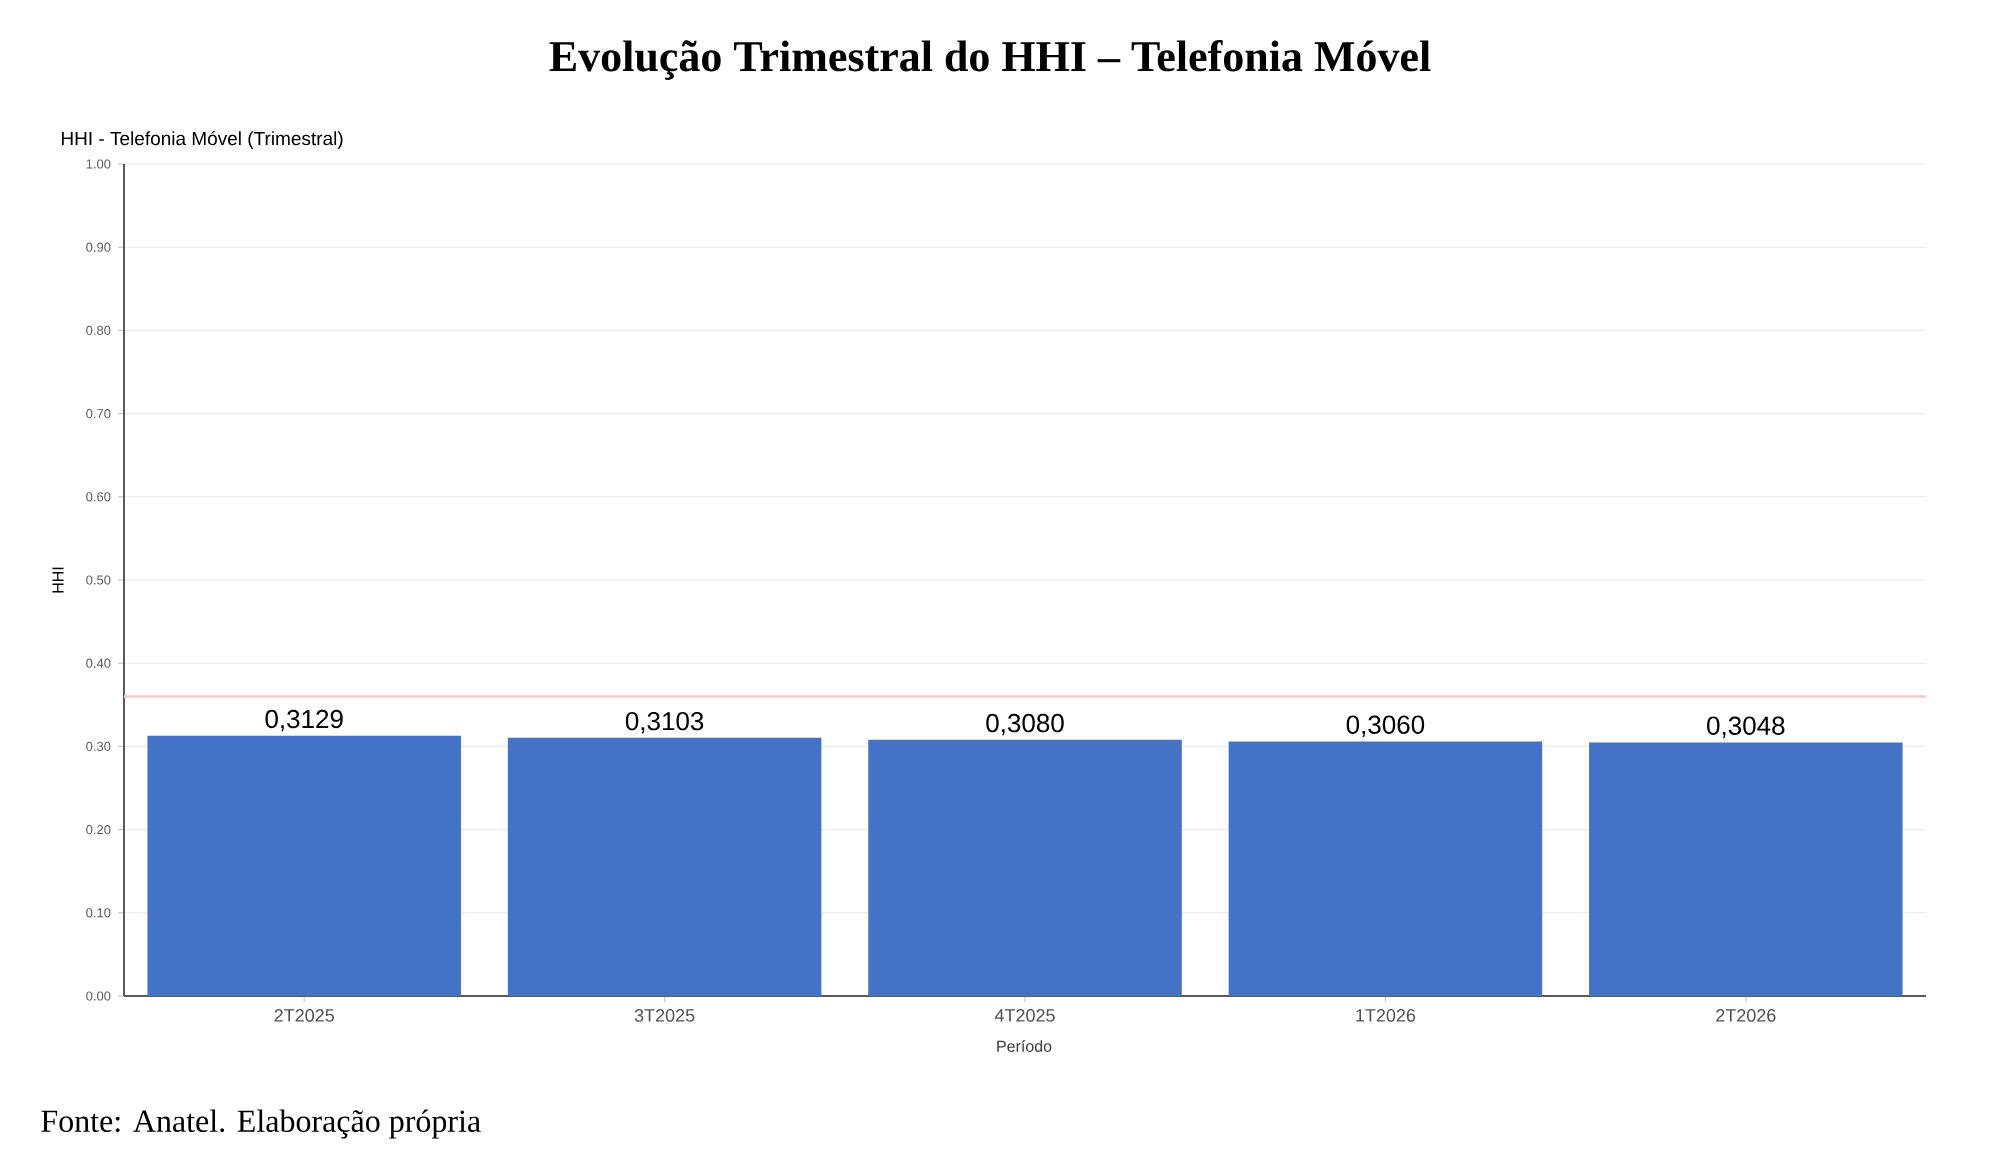  What do you see at coordinates (202, 140) in the screenshot?
I see `chart-subtitle: HHI - Telefonia Móvel (Trimestral)` at bounding box center [202, 140].